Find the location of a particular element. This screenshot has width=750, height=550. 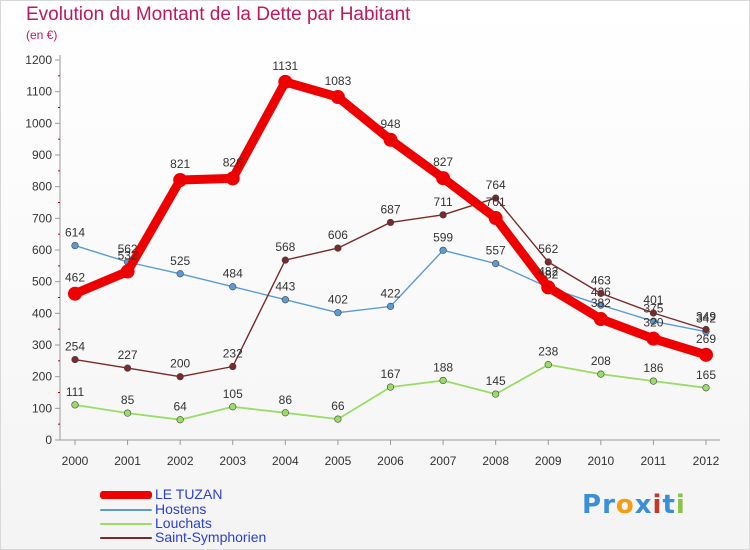

x-tick-label: 2008 is located at coordinates (495, 461).